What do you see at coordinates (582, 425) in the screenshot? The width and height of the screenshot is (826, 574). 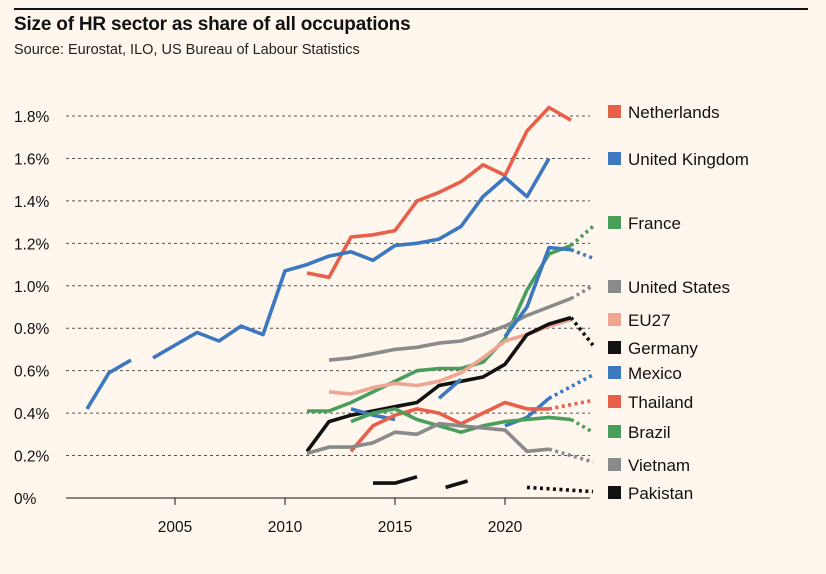 I see `series-projection-brazil` at bounding box center [582, 425].